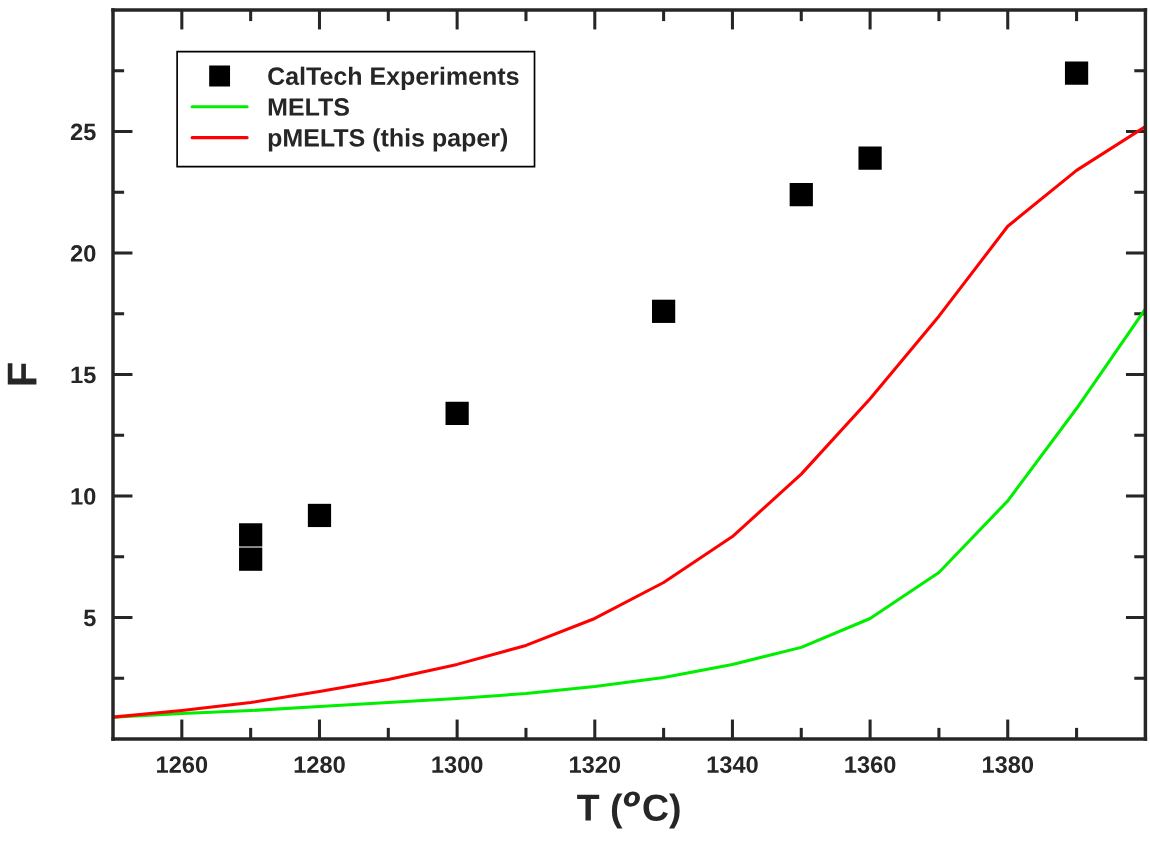  Describe the element at coordinates (83, 496) in the screenshot. I see `y-tick-label: 10` at that location.